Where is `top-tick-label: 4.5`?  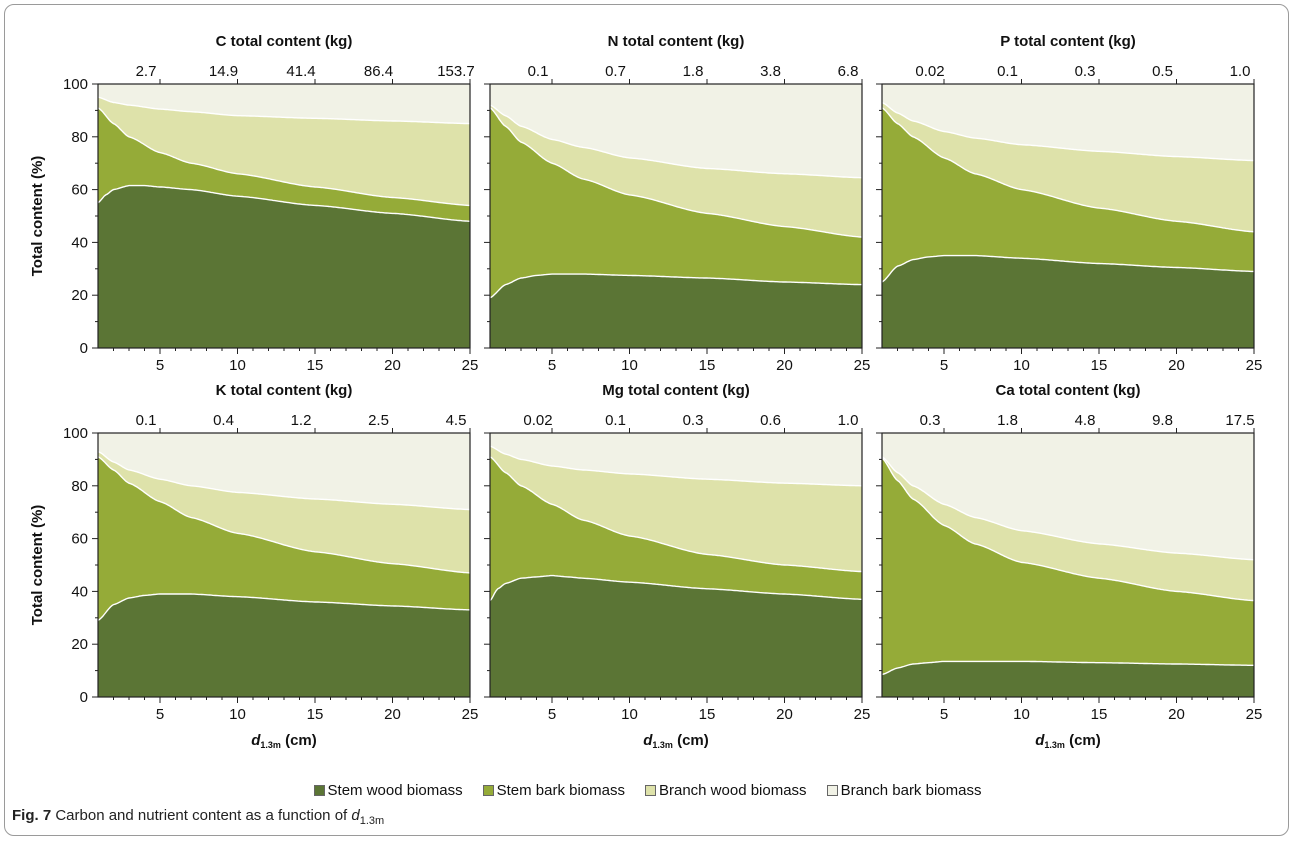 top-tick-label: 4.5 is located at coordinates (456, 420).